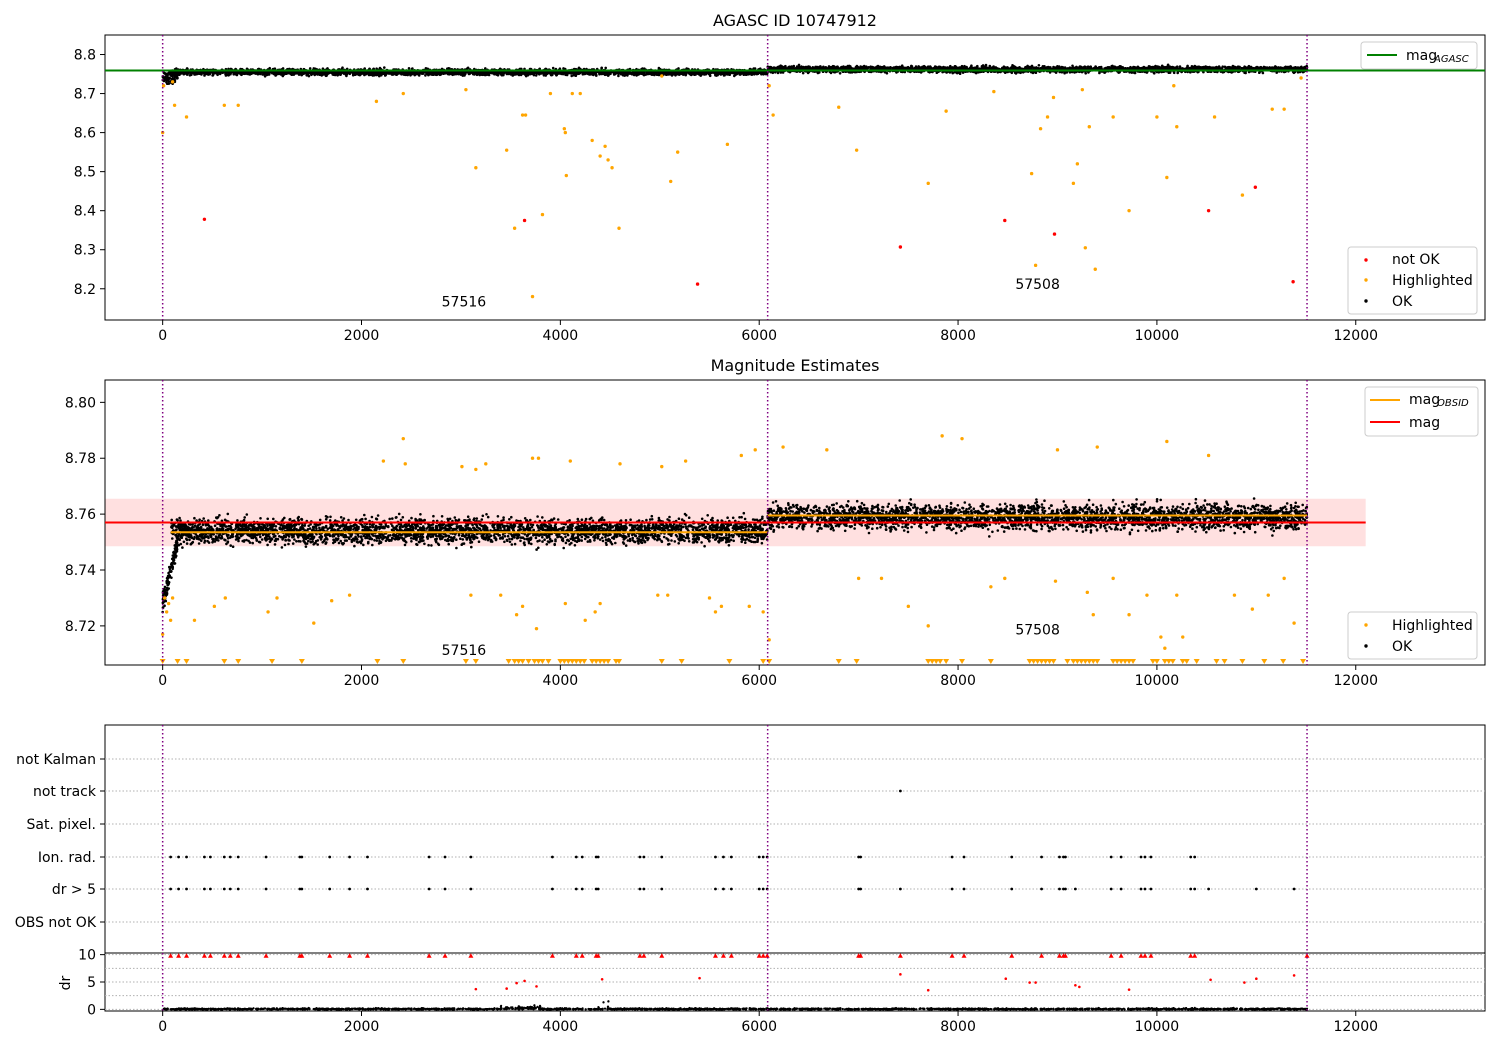 This screenshot has width=1500, height=1050. I want to click on panel1-title: AGASC ID 10747912, so click(795, 20).